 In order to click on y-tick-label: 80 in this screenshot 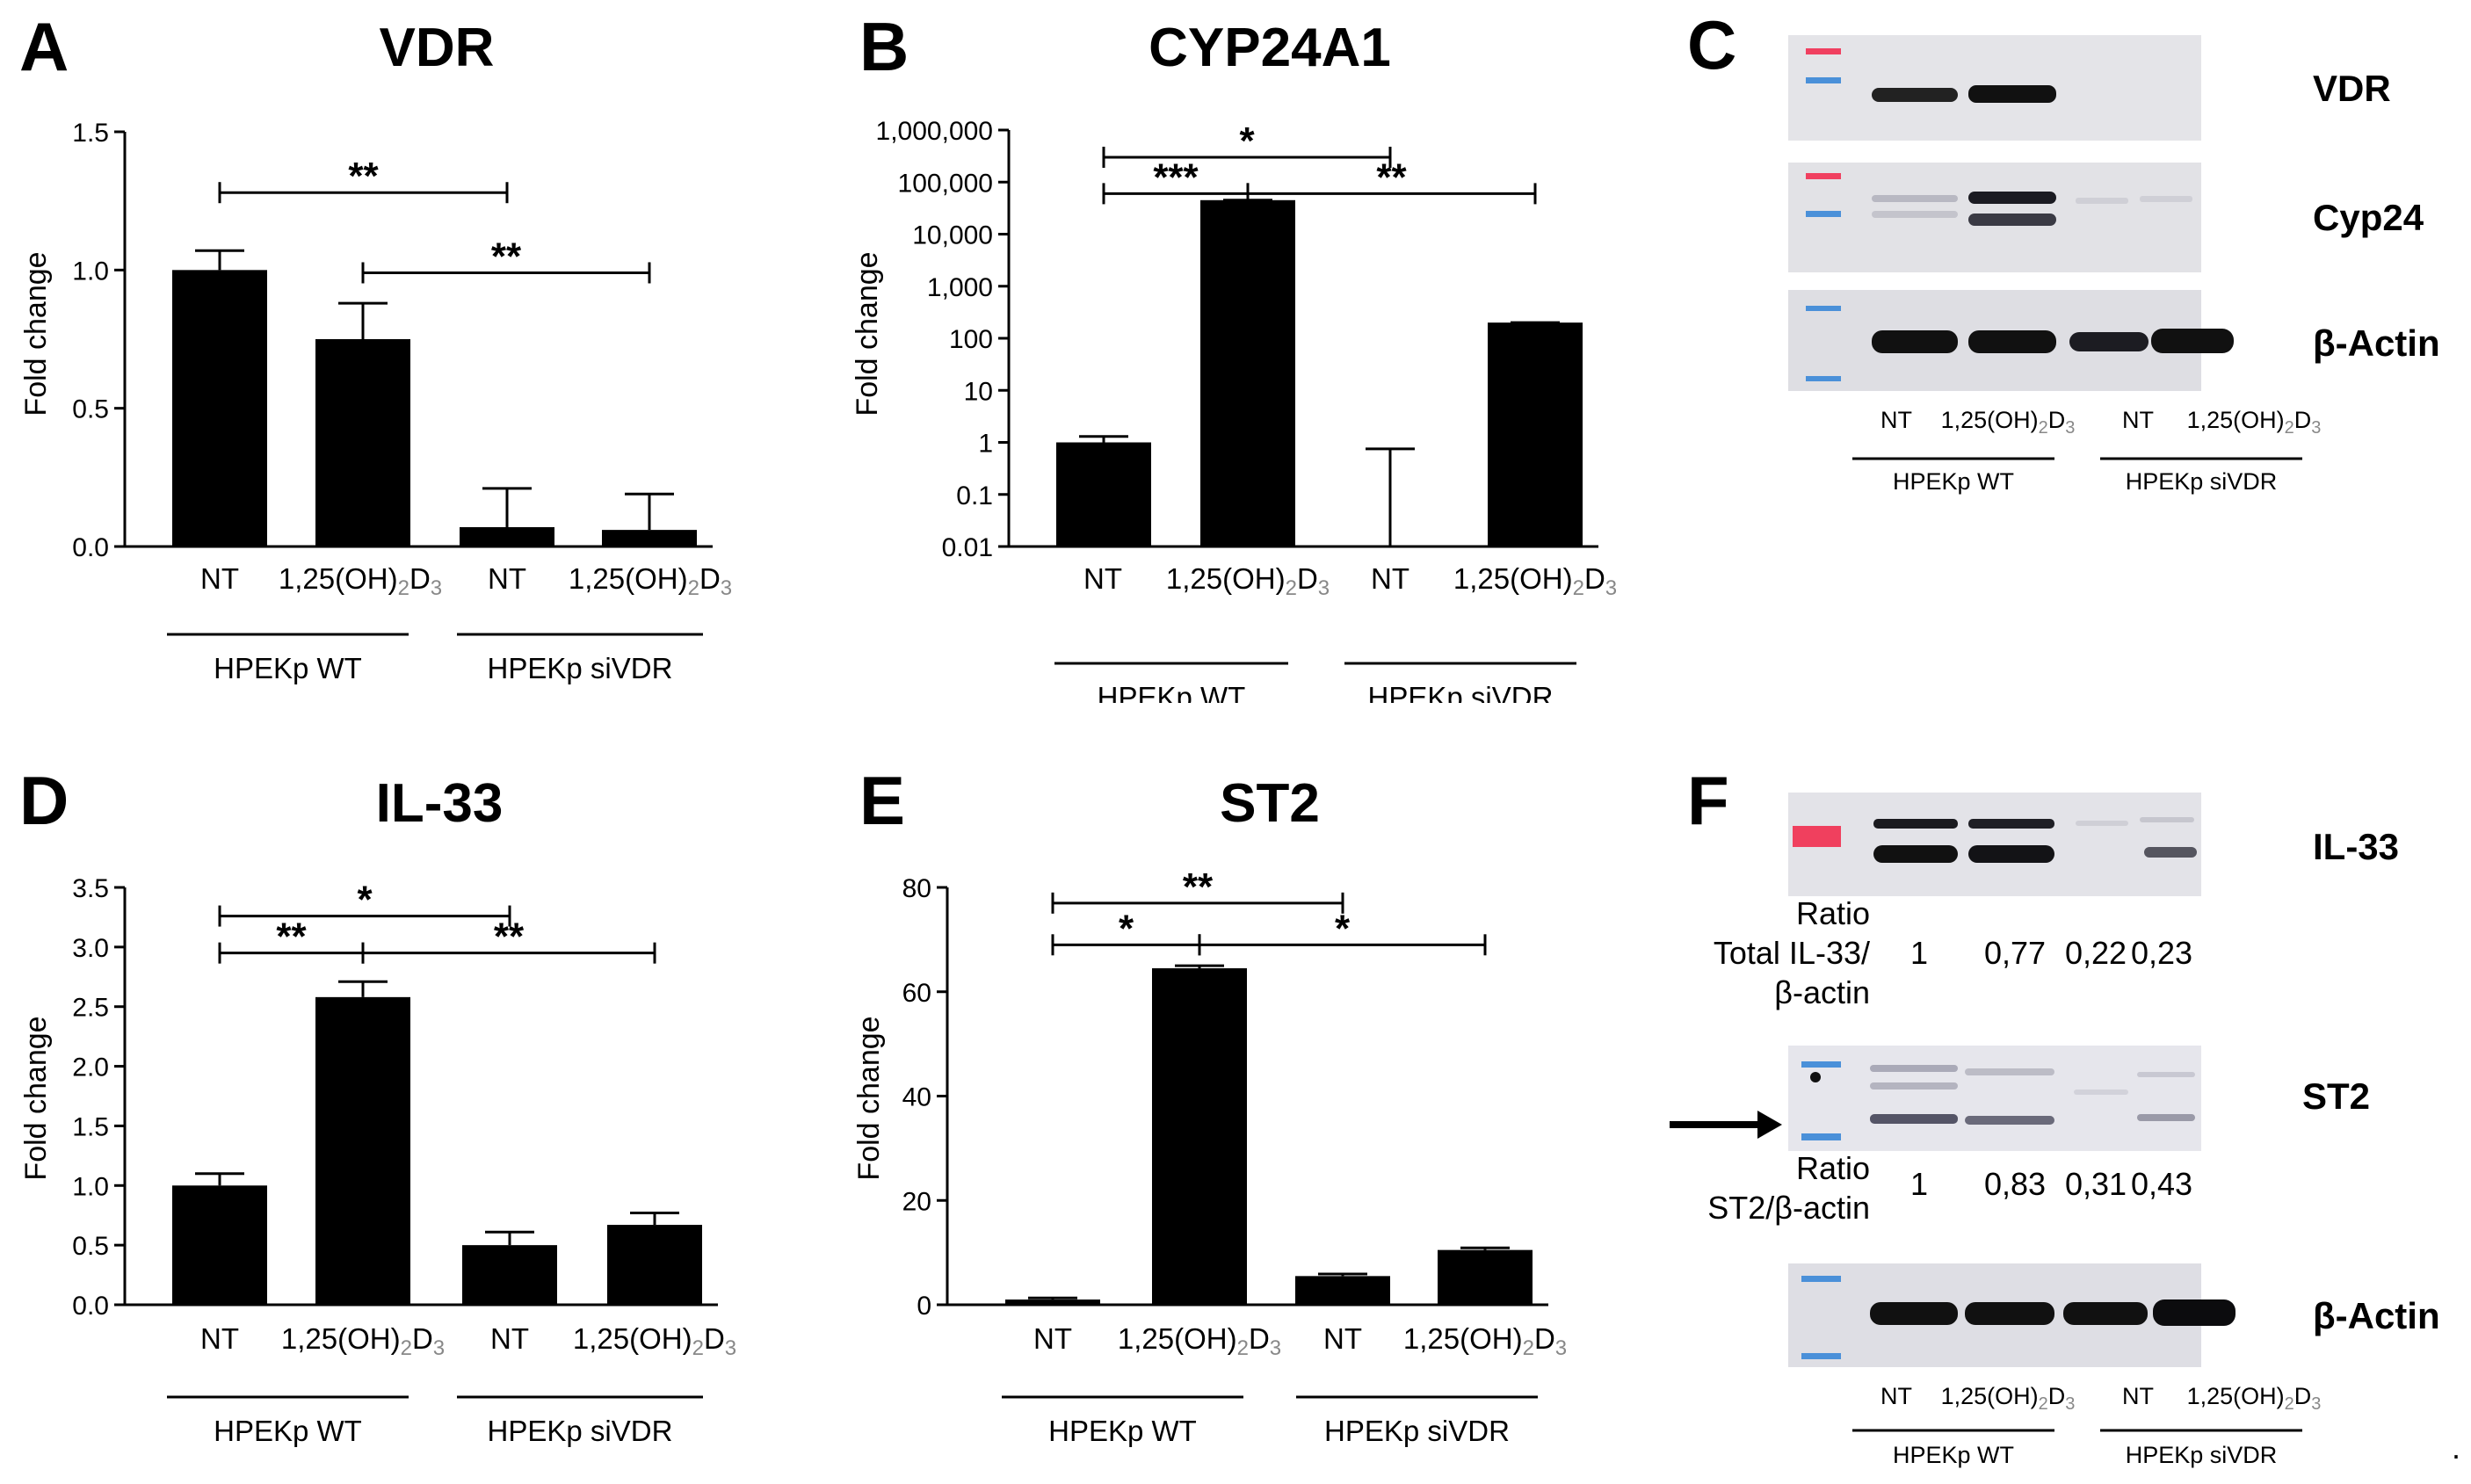, I will do `click(916, 889)`.